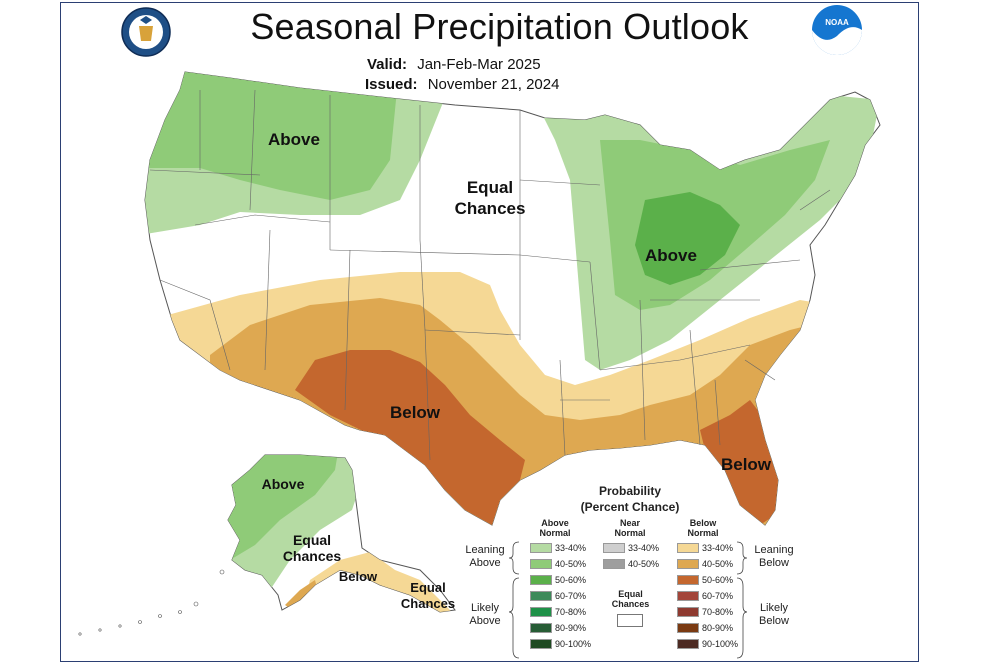 The height and width of the screenshot is (666, 999). I want to click on issued-line: Issued: November 21, 2024, so click(462, 84).